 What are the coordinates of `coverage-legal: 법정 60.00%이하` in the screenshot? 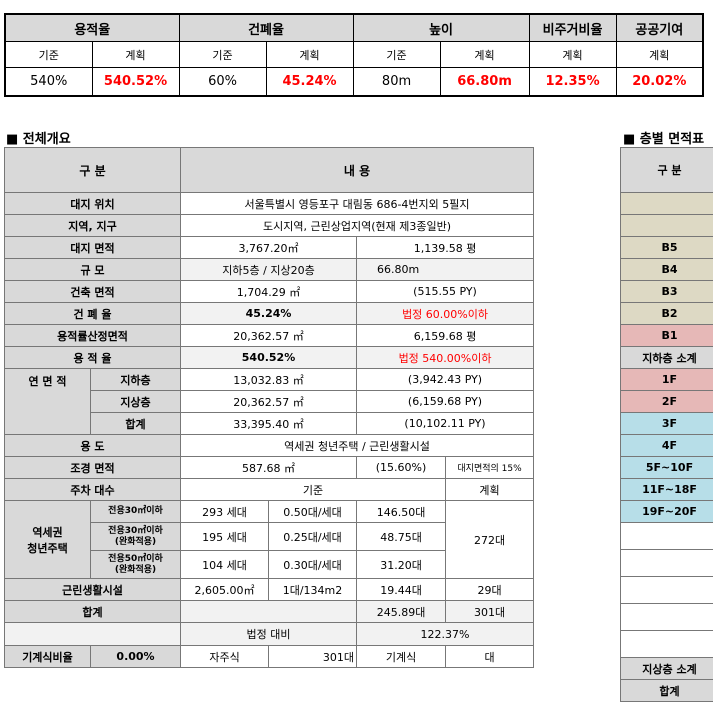 It's located at (445, 314).